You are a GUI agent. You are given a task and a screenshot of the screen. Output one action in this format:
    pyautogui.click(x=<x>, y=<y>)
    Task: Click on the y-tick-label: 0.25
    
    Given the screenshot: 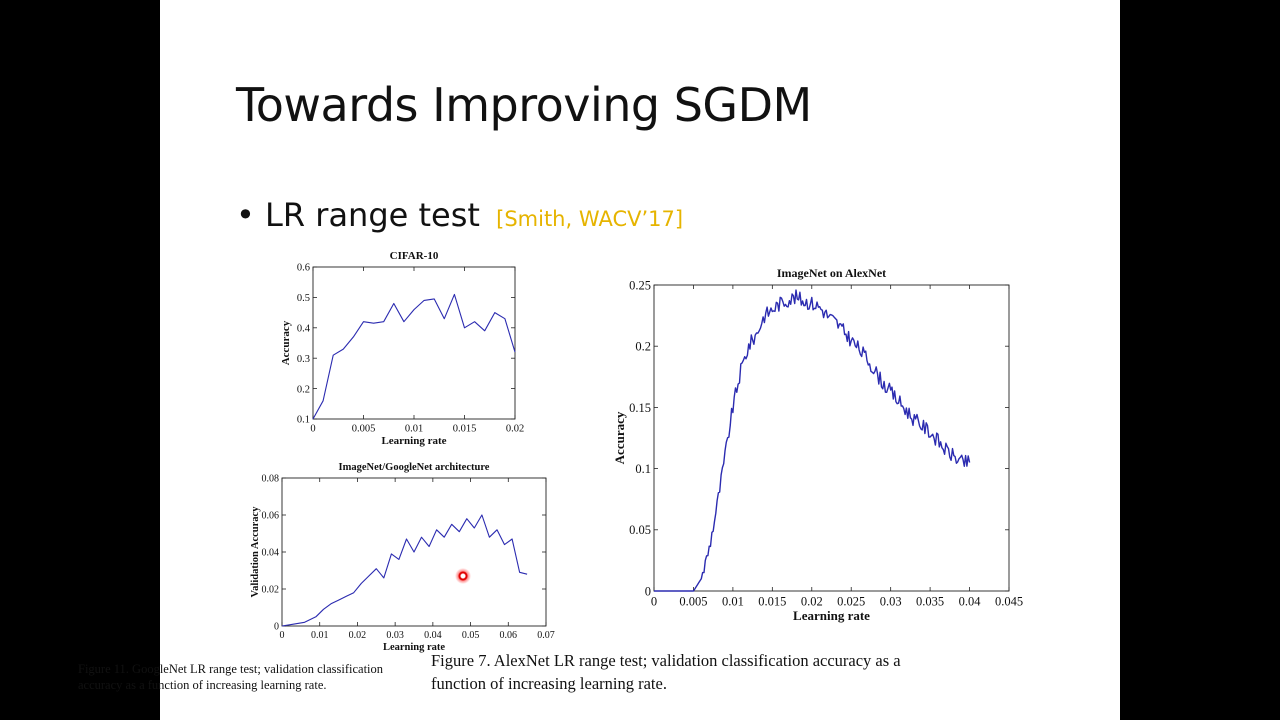 What is the action you would take?
    pyautogui.click(x=640, y=285)
    